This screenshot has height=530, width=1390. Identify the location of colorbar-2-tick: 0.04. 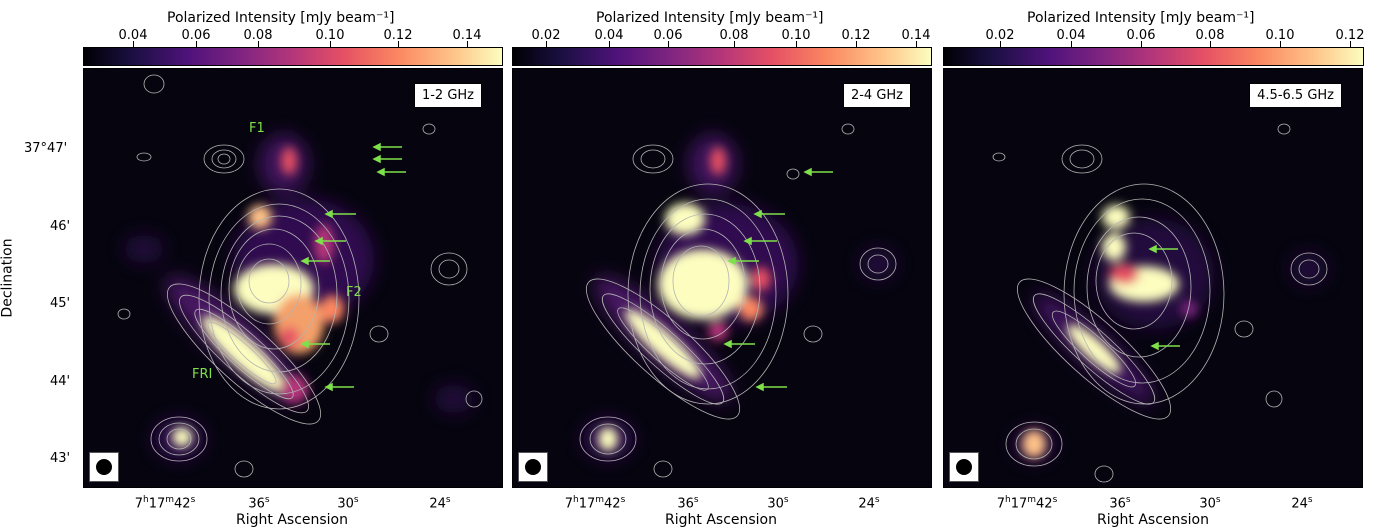
(609, 35).